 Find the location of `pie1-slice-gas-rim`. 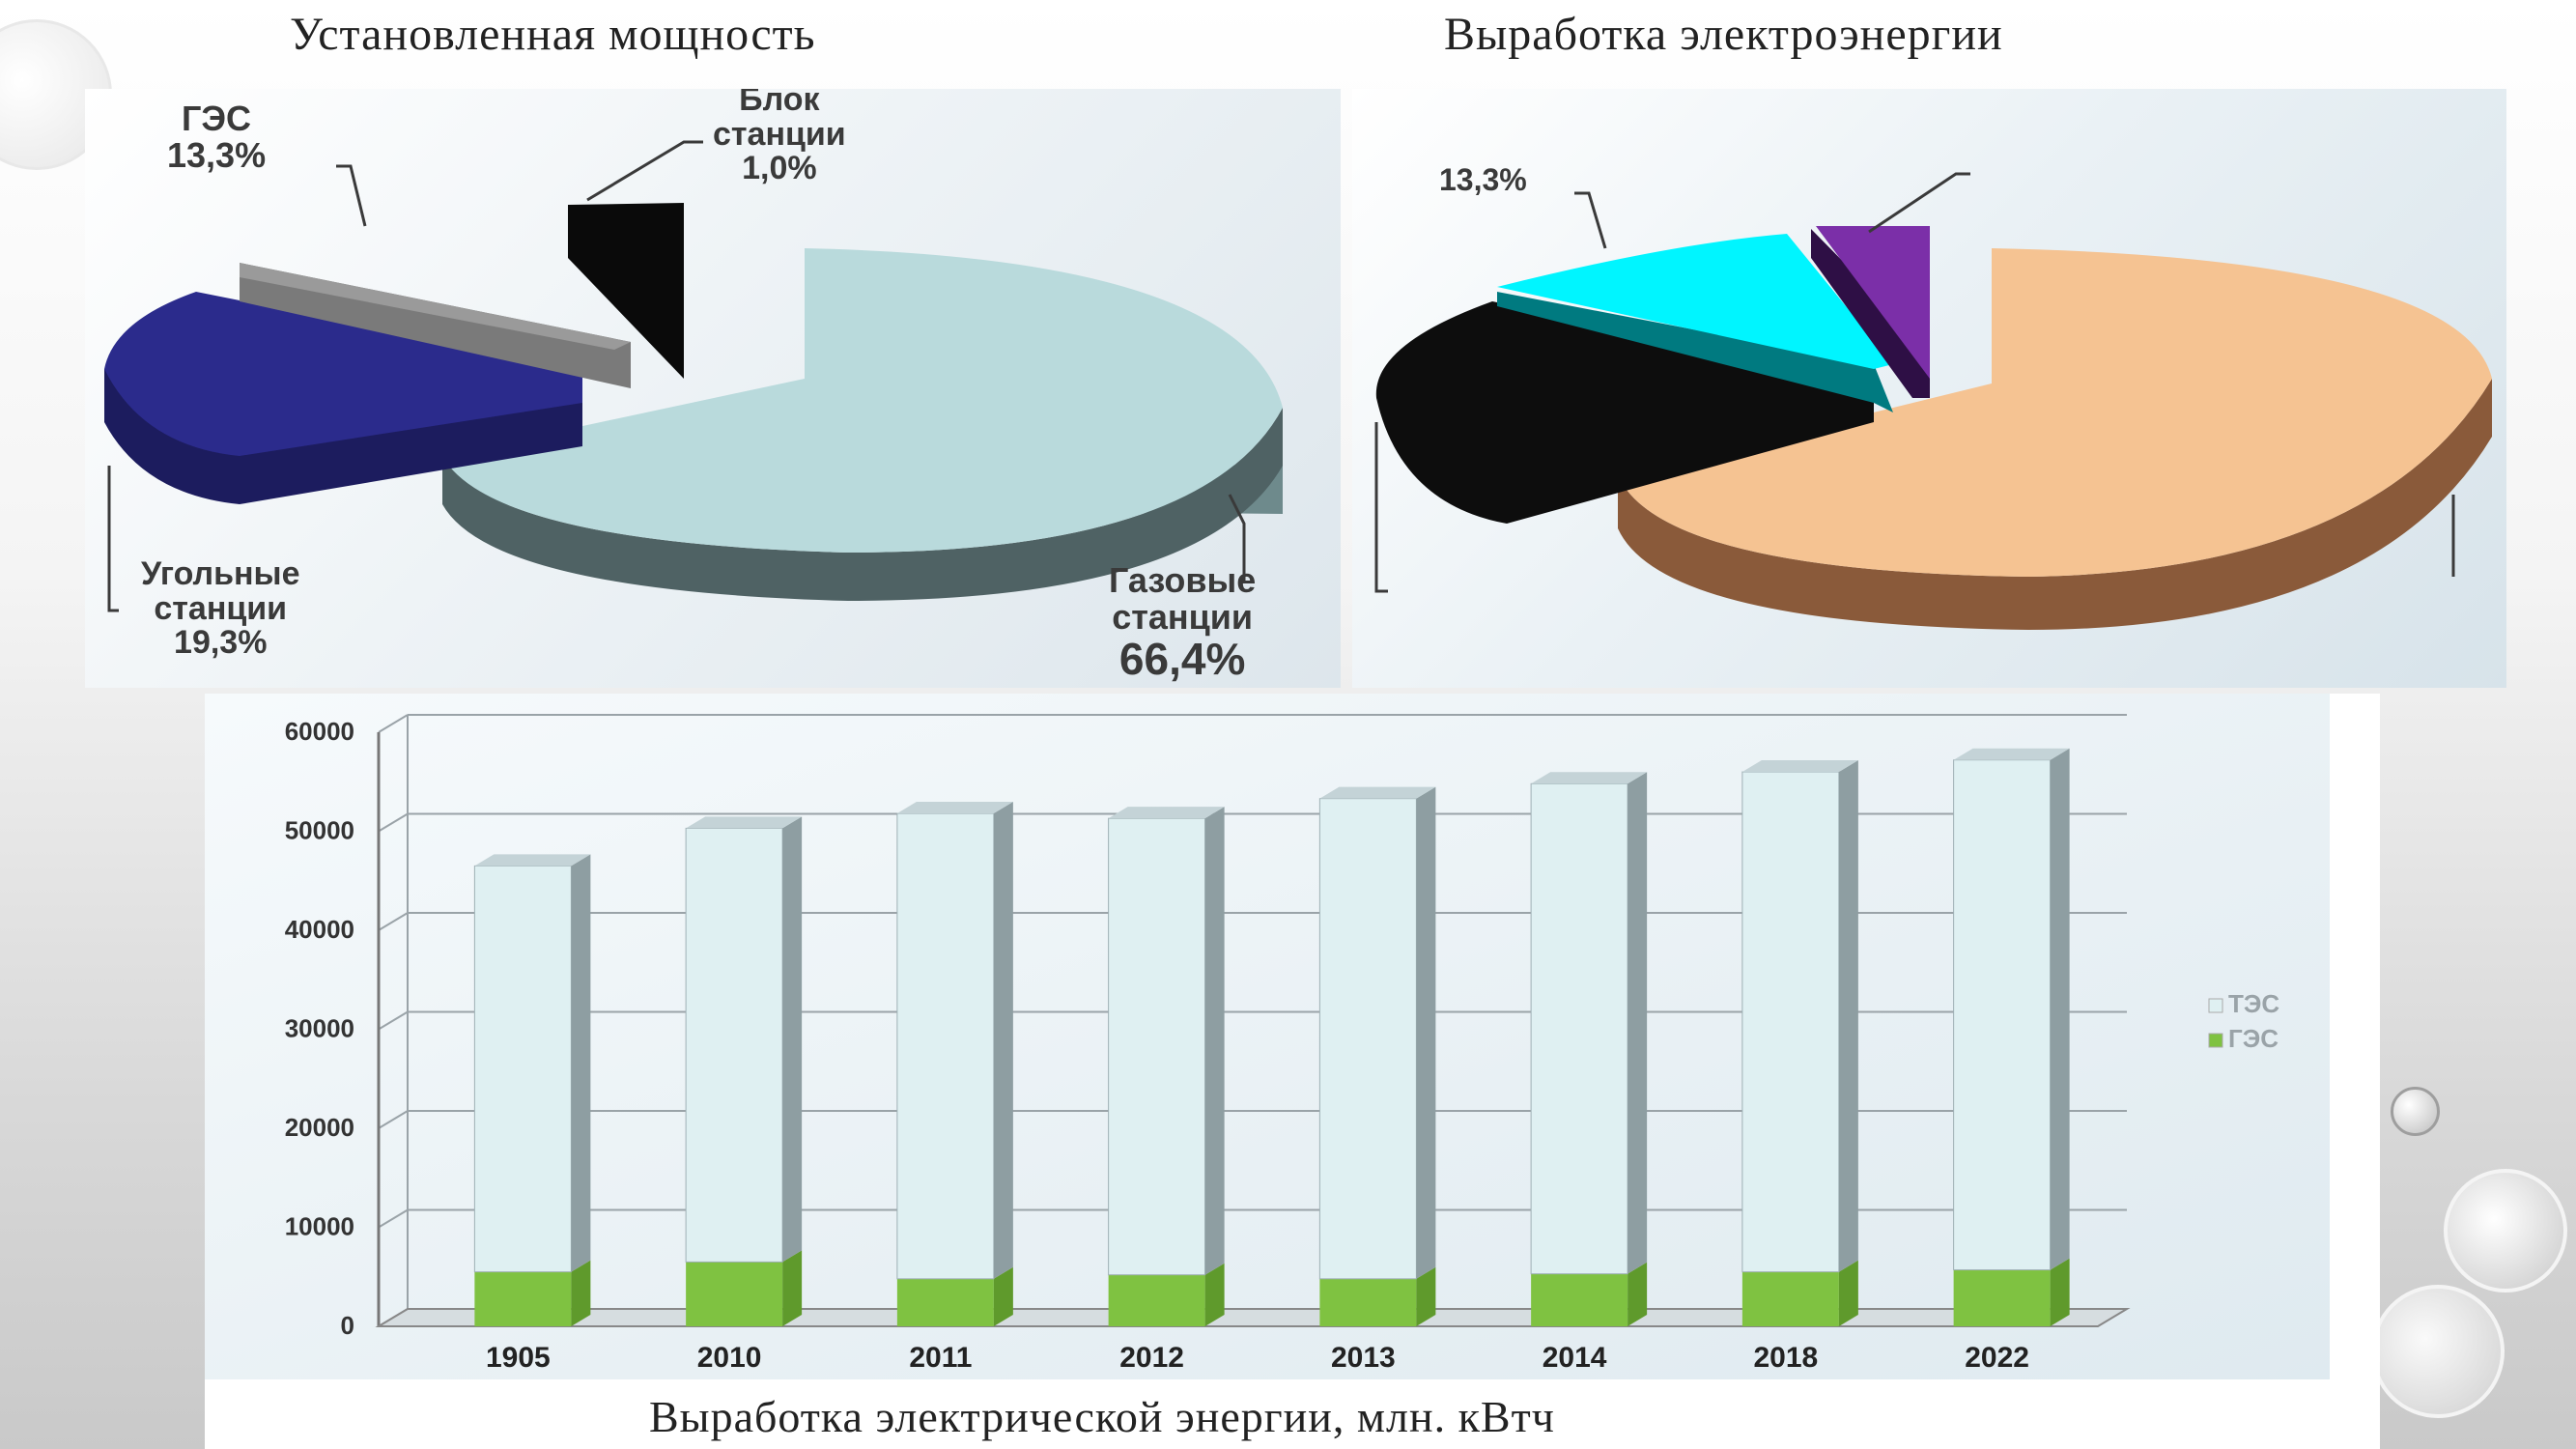

pie1-slice-gas-rim is located at coordinates (862, 505).